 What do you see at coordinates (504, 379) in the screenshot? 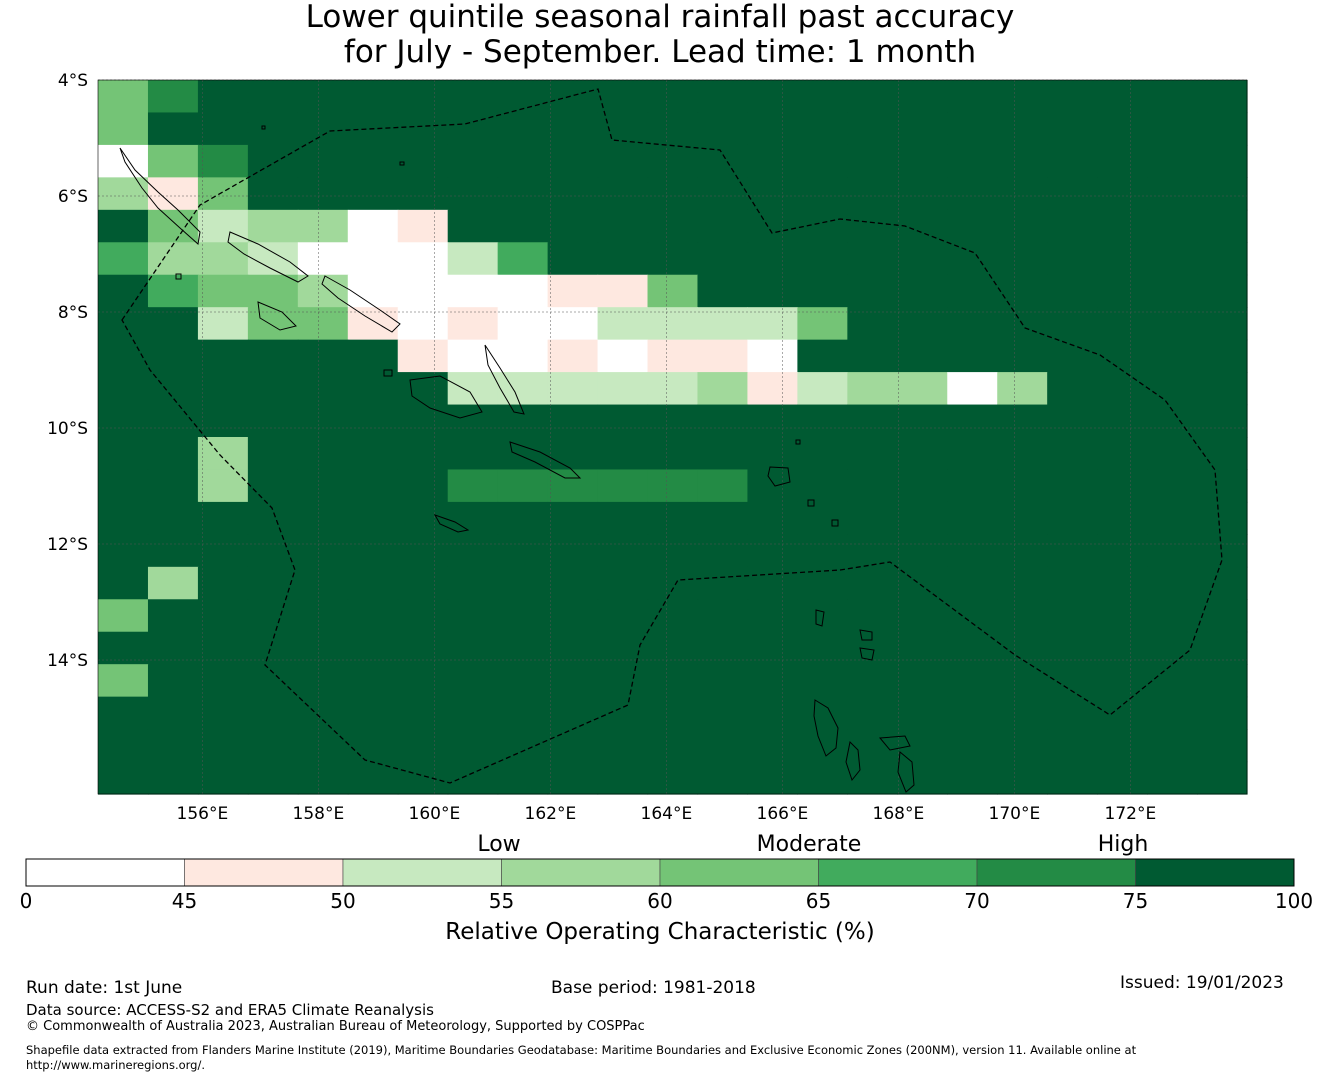
I see `island-malaita` at bounding box center [504, 379].